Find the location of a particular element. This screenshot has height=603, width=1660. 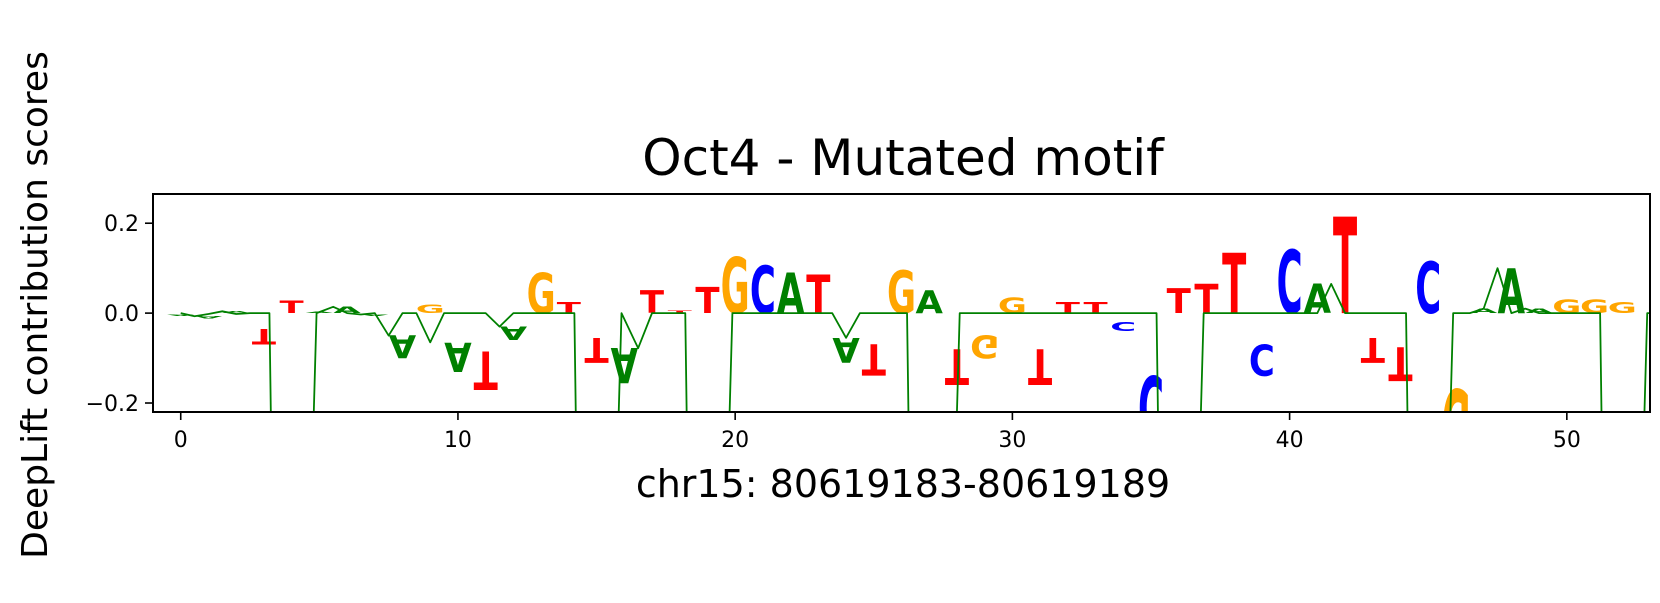

logo-letter-t-23: T is located at coordinates (818, 295).